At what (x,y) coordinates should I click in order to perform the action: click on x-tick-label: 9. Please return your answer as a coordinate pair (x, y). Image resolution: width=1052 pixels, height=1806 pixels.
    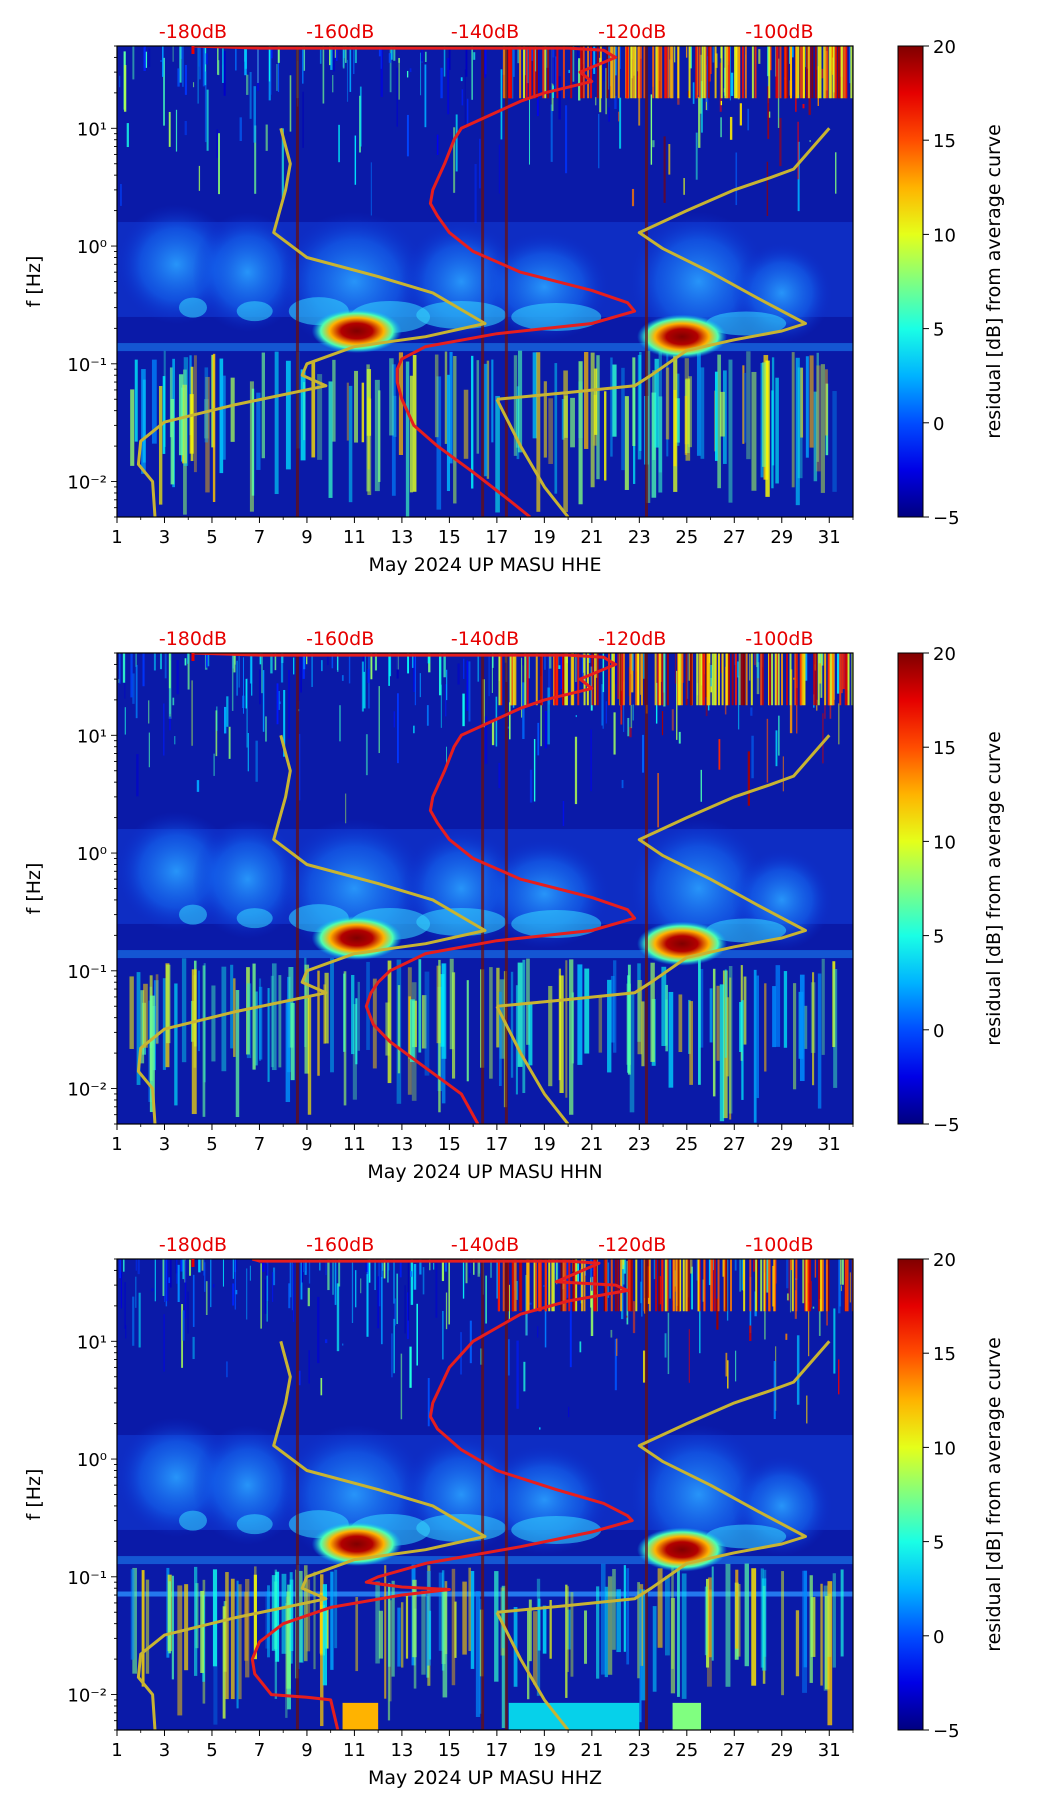
    Looking at the image, I should click on (306, 1144).